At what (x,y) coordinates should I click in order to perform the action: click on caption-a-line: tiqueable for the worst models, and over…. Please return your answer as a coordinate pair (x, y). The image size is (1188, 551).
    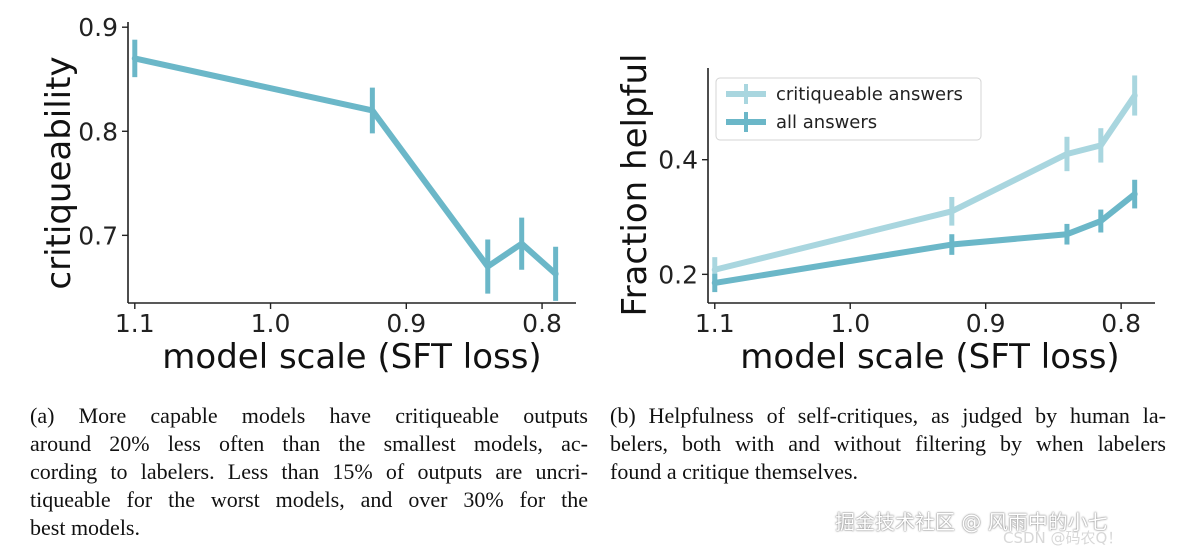
    Looking at the image, I should click on (309, 499).